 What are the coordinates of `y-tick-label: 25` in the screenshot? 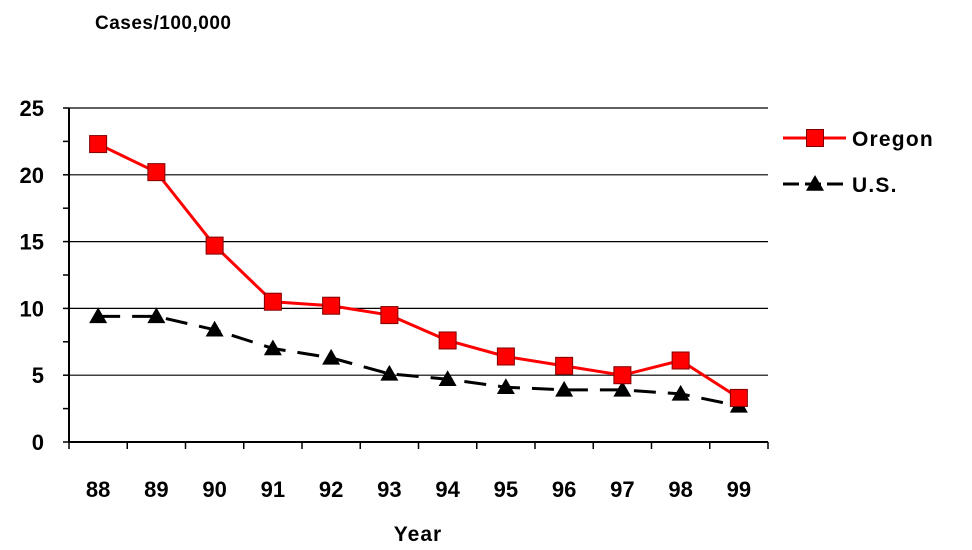 It's located at (32, 108).